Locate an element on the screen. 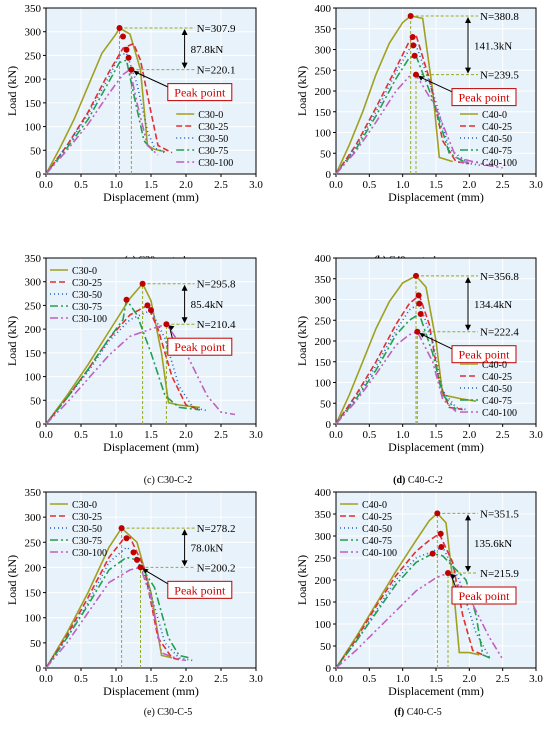  legend-label: C40-50 is located at coordinates (377, 529).